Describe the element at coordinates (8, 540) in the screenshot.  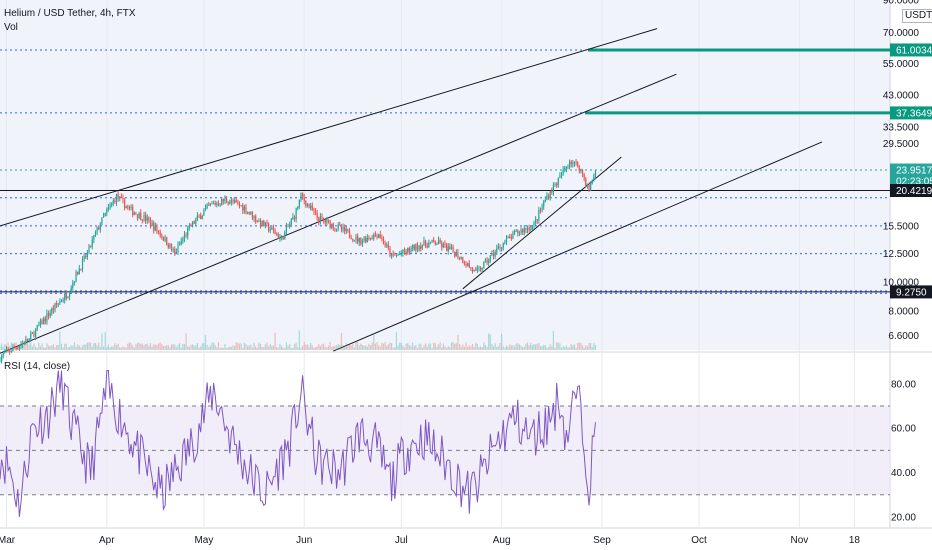
I see `x-tick-label: Mar` at that location.